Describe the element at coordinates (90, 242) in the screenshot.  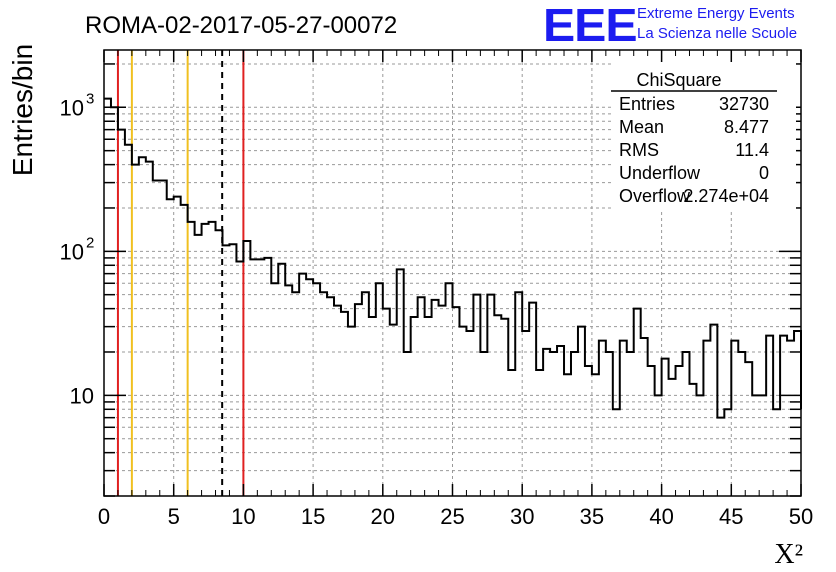
I see `y-tick-exponent: 2` at that location.